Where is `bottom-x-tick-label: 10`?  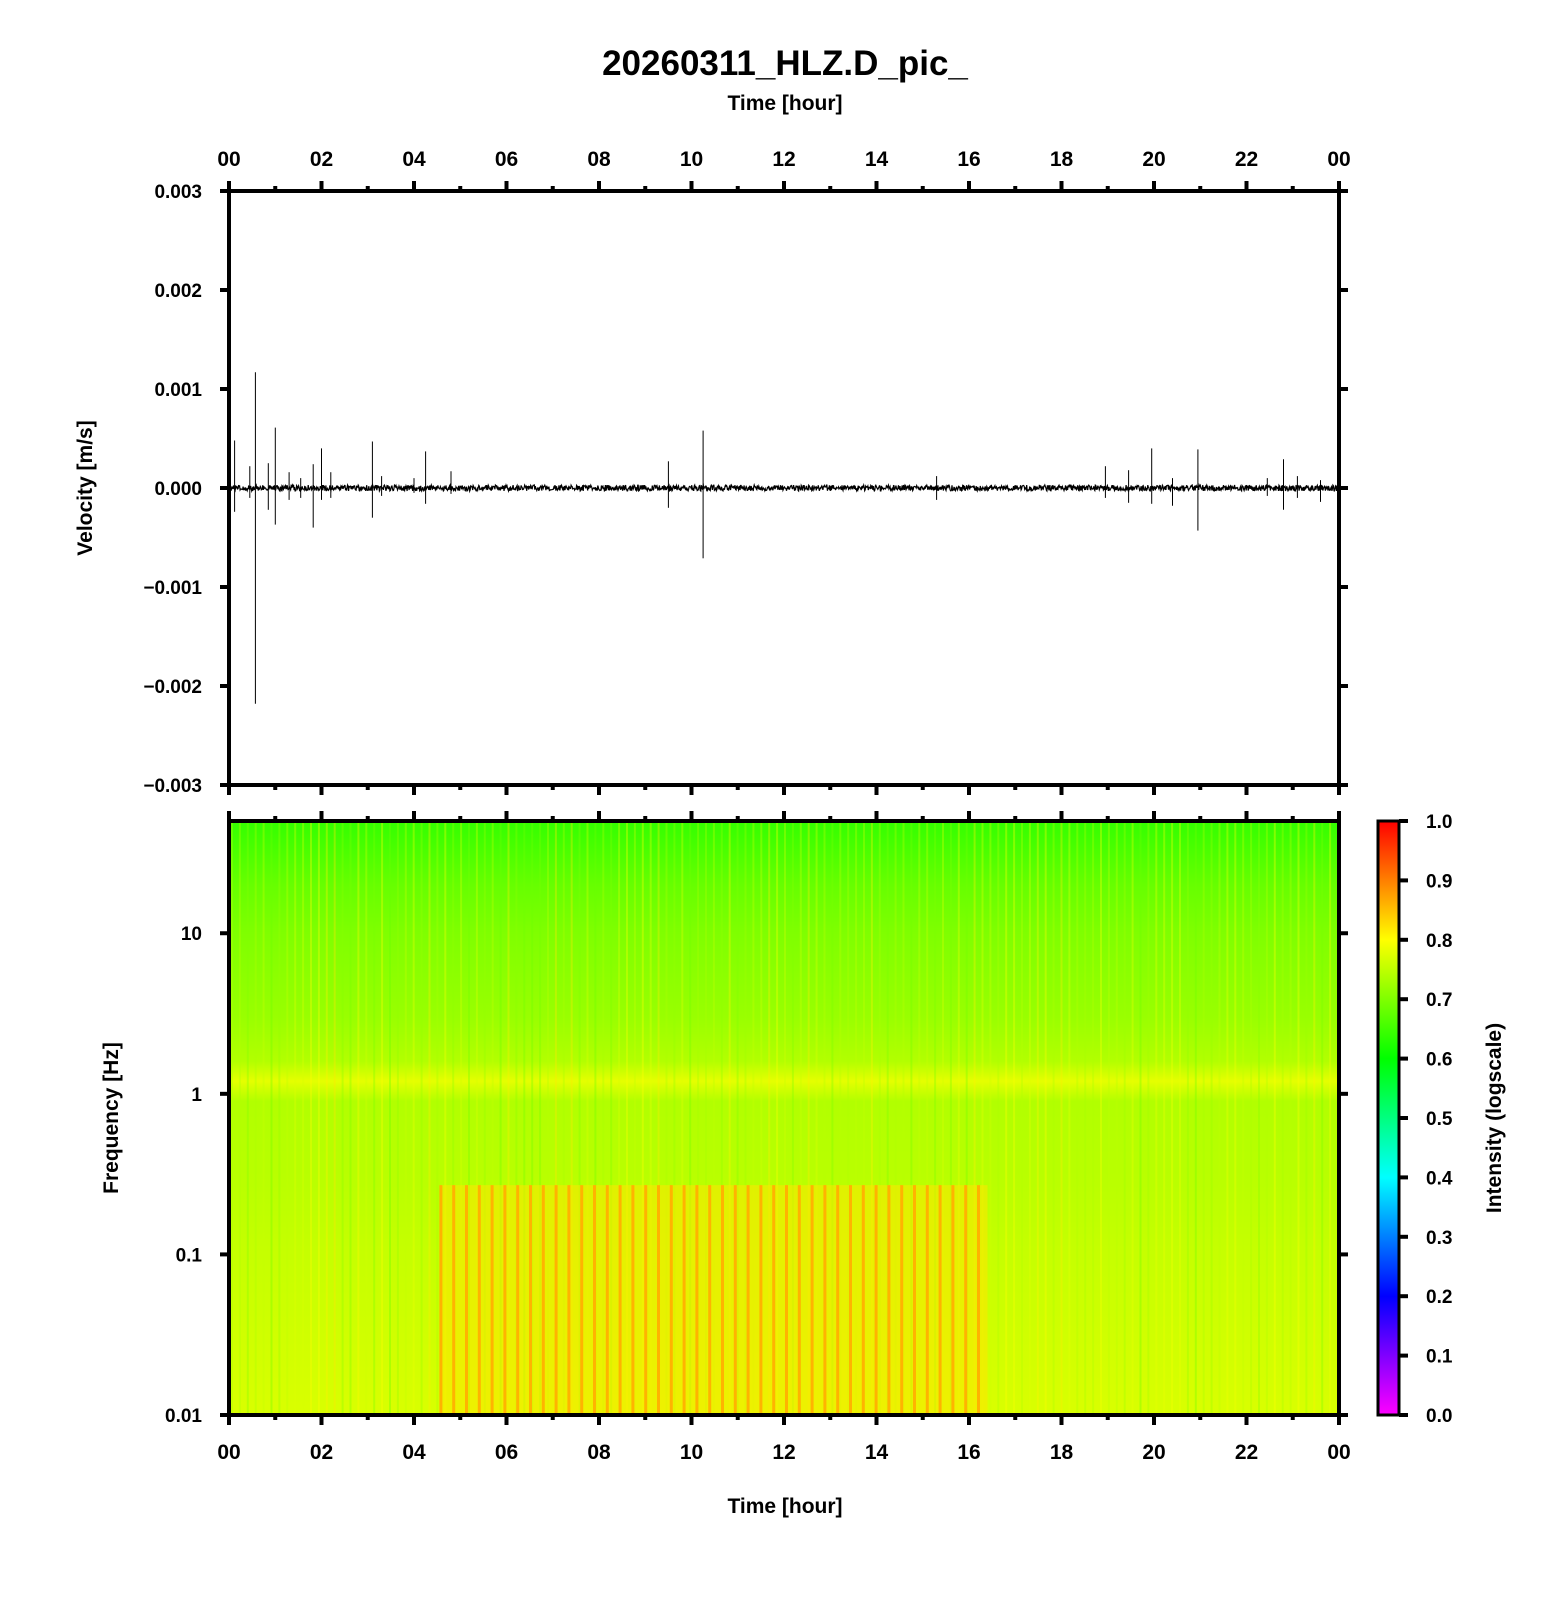 bottom-x-tick-label: 10 is located at coordinates (691, 1452).